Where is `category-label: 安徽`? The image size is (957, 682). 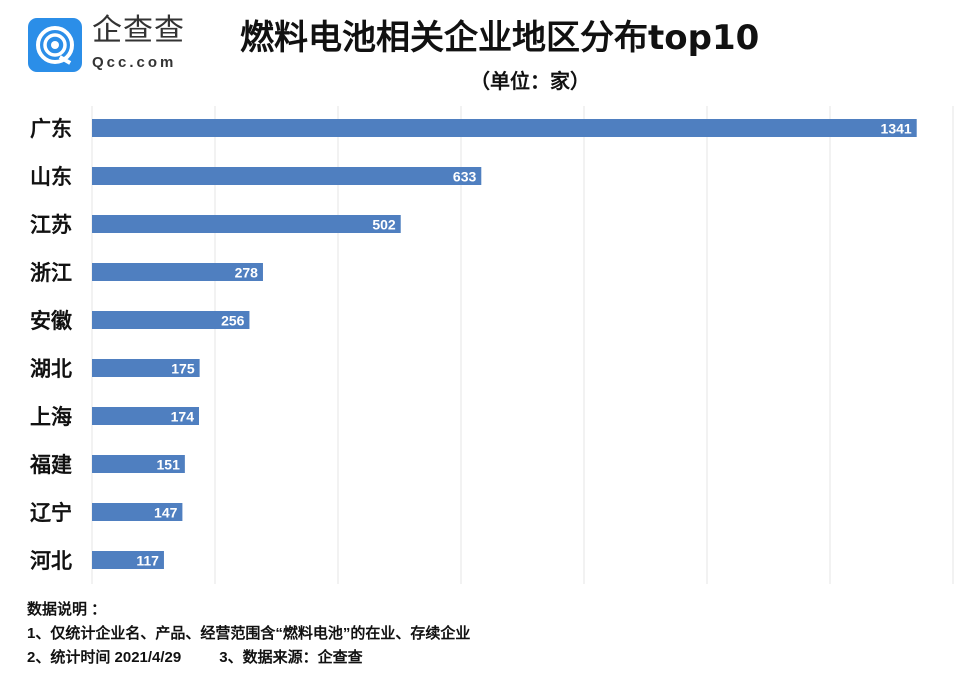 category-label: 安徽 is located at coordinates (51, 321).